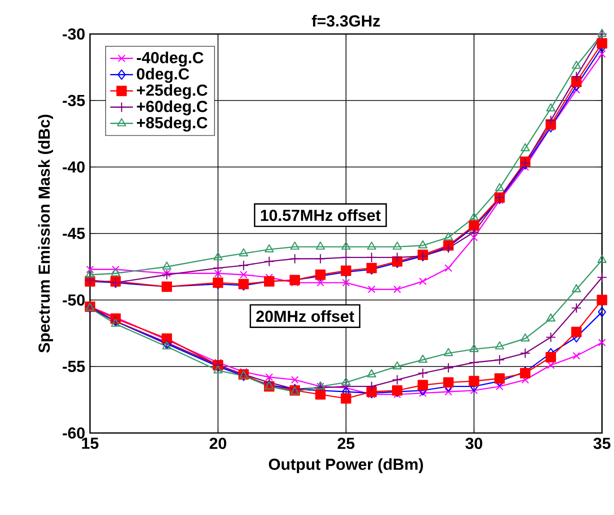 This screenshot has width=614, height=515. I want to click on legend-label: -40deg.C, so click(170, 59).